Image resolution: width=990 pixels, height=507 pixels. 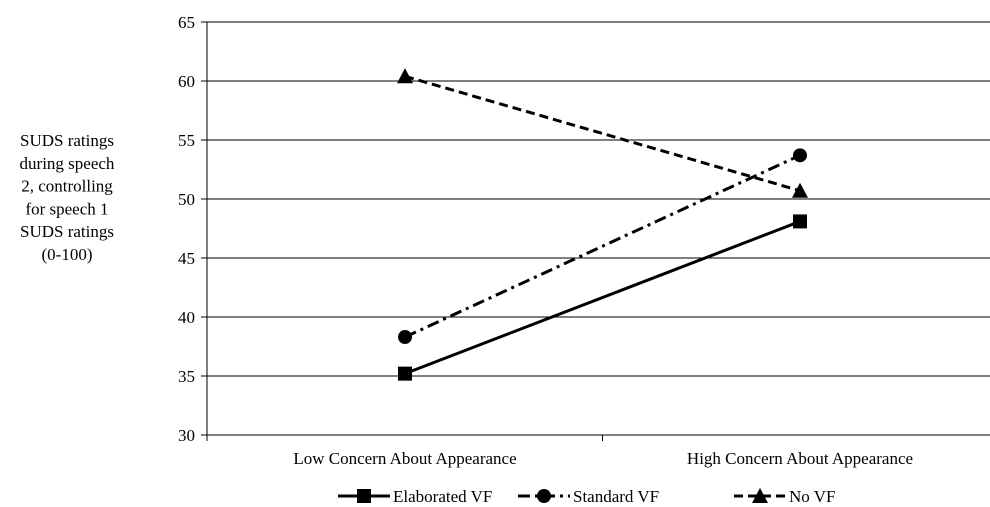 What do you see at coordinates (186, 376) in the screenshot?
I see `y-tick-label: 35` at bounding box center [186, 376].